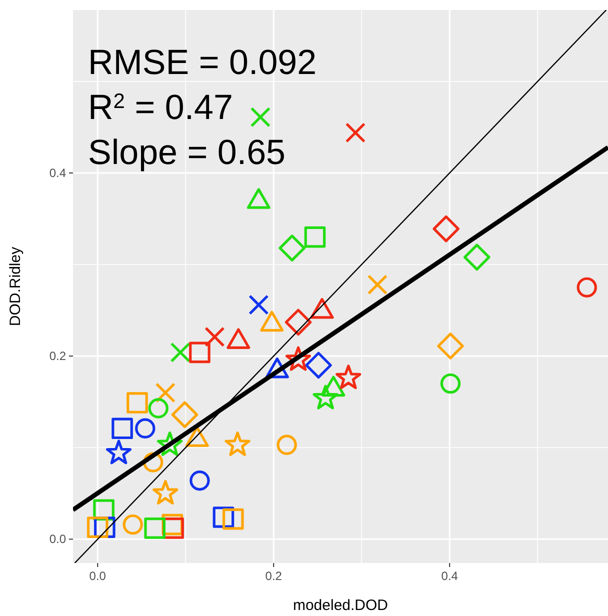 This screenshot has height=616, width=608. What do you see at coordinates (160, 107) in the screenshot?
I see `annotation: R$^{2}$ = 0.47` at bounding box center [160, 107].